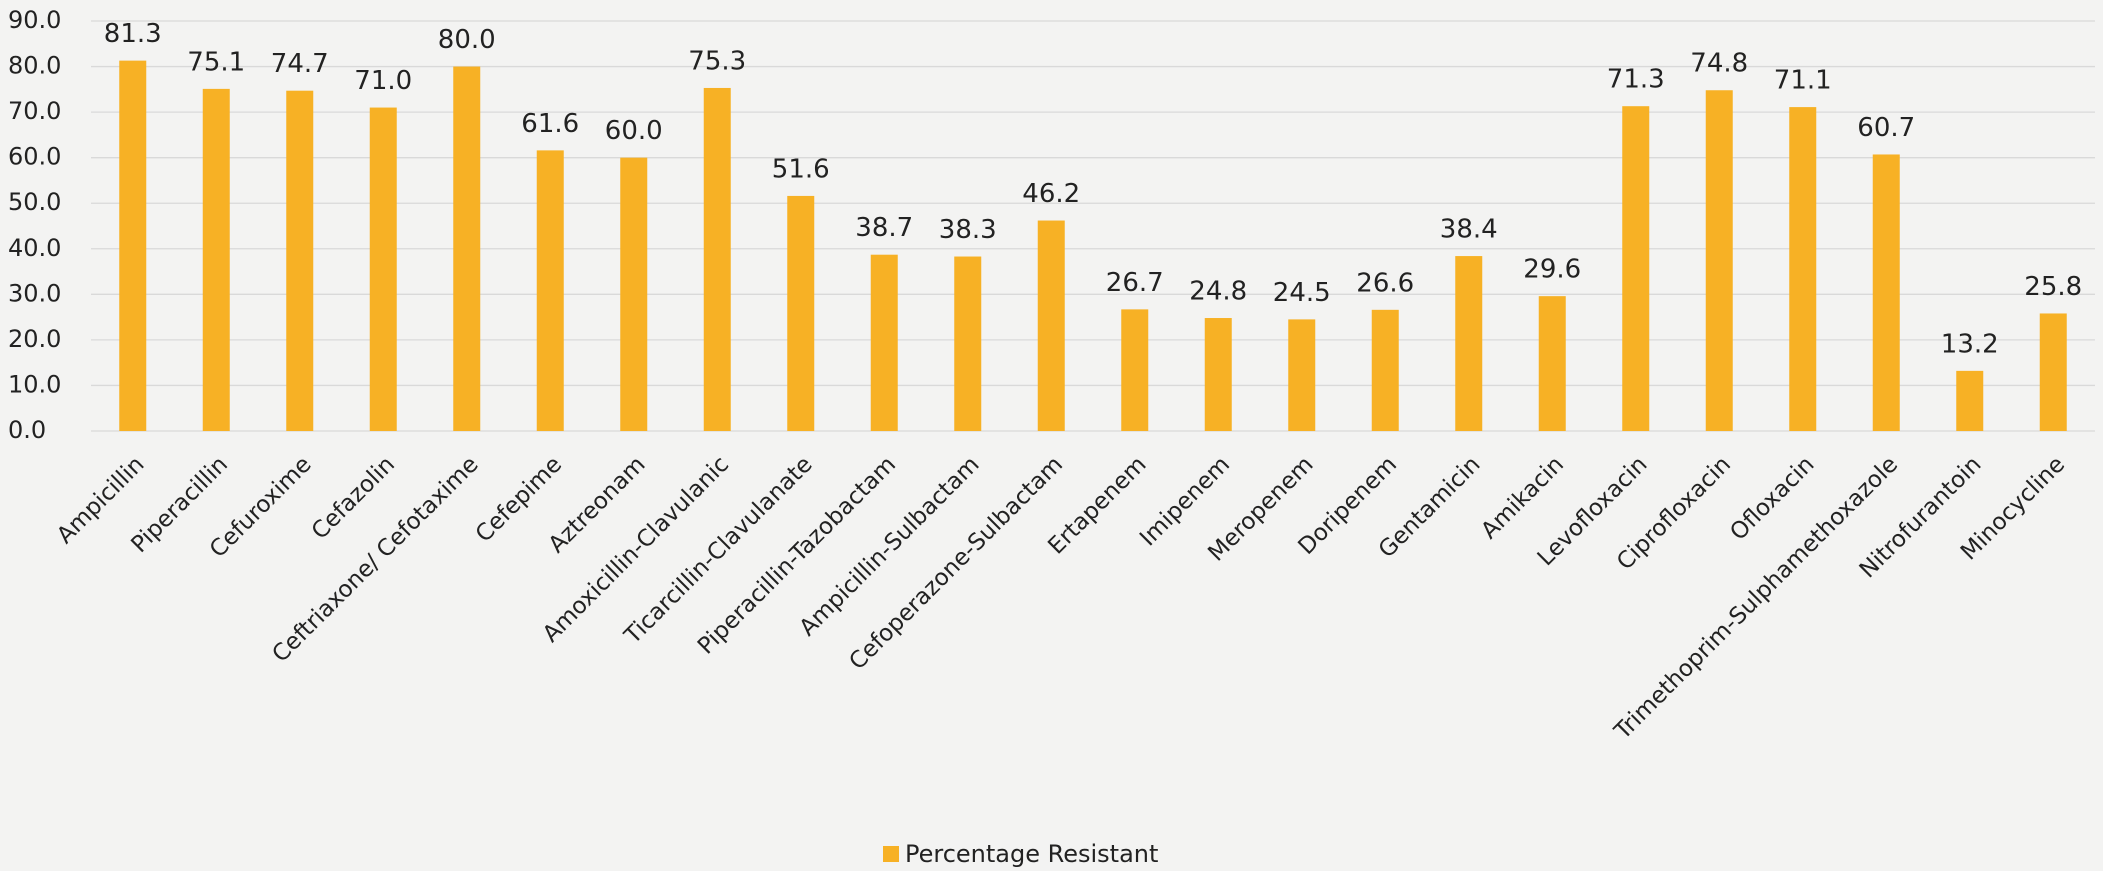 The image size is (2103, 871). Describe the element at coordinates (1469, 230) in the screenshot. I see `value-label: 38.4` at that location.